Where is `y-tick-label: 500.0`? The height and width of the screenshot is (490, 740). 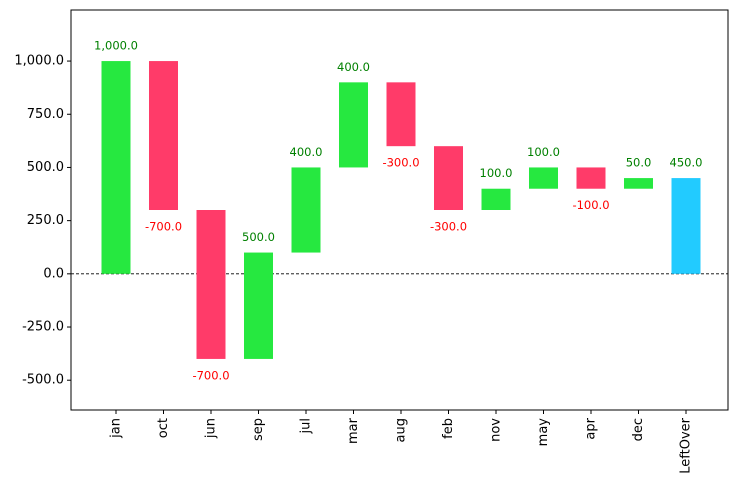
y-tick-label: 500.0 is located at coordinates (45, 167).